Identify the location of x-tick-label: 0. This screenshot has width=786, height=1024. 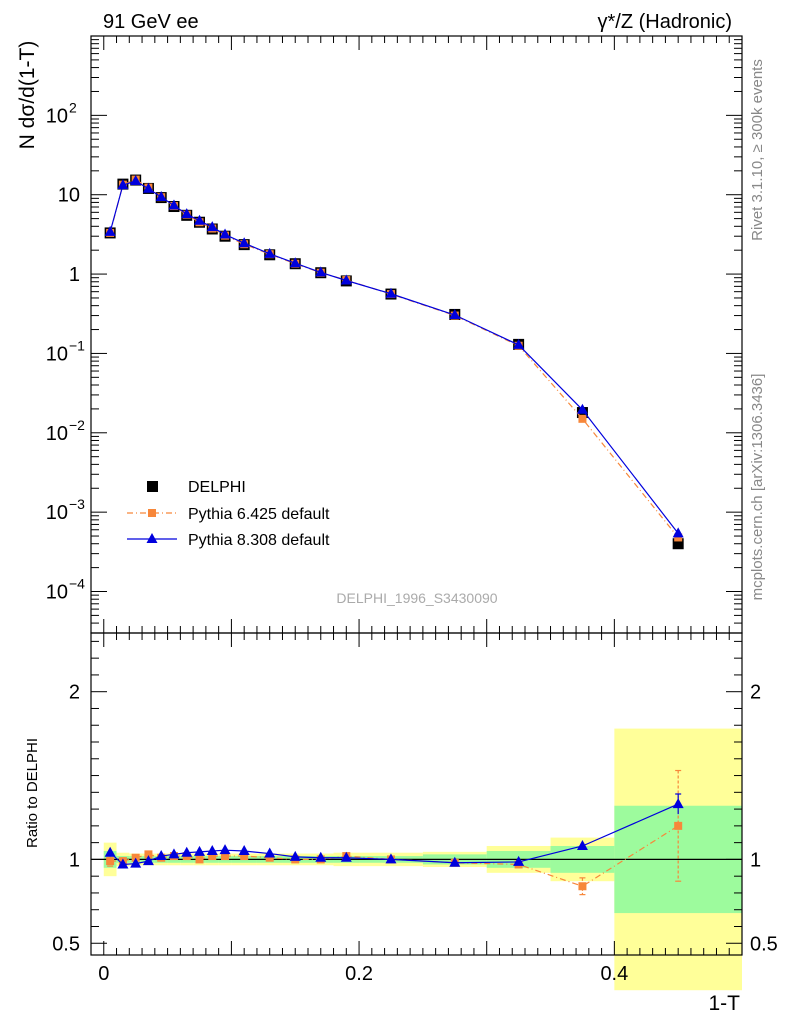
(103, 974).